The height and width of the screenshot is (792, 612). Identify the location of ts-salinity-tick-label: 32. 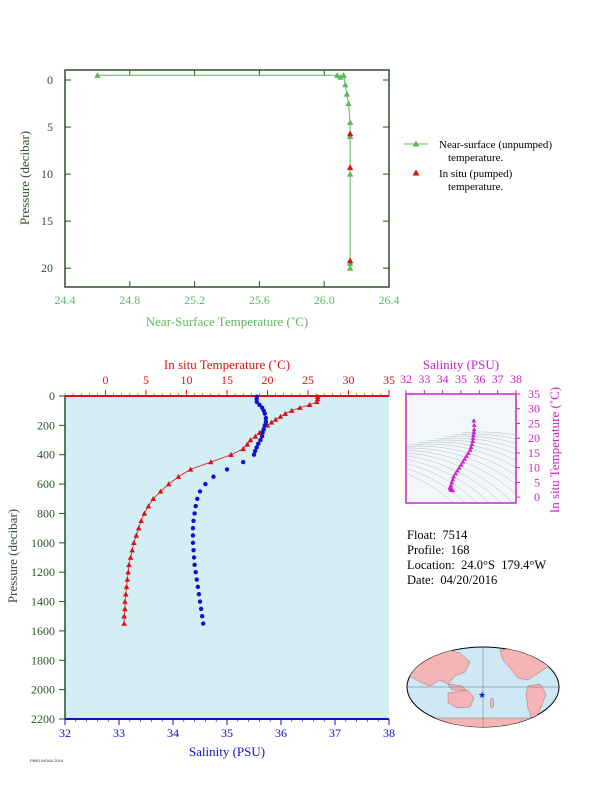
(406, 379).